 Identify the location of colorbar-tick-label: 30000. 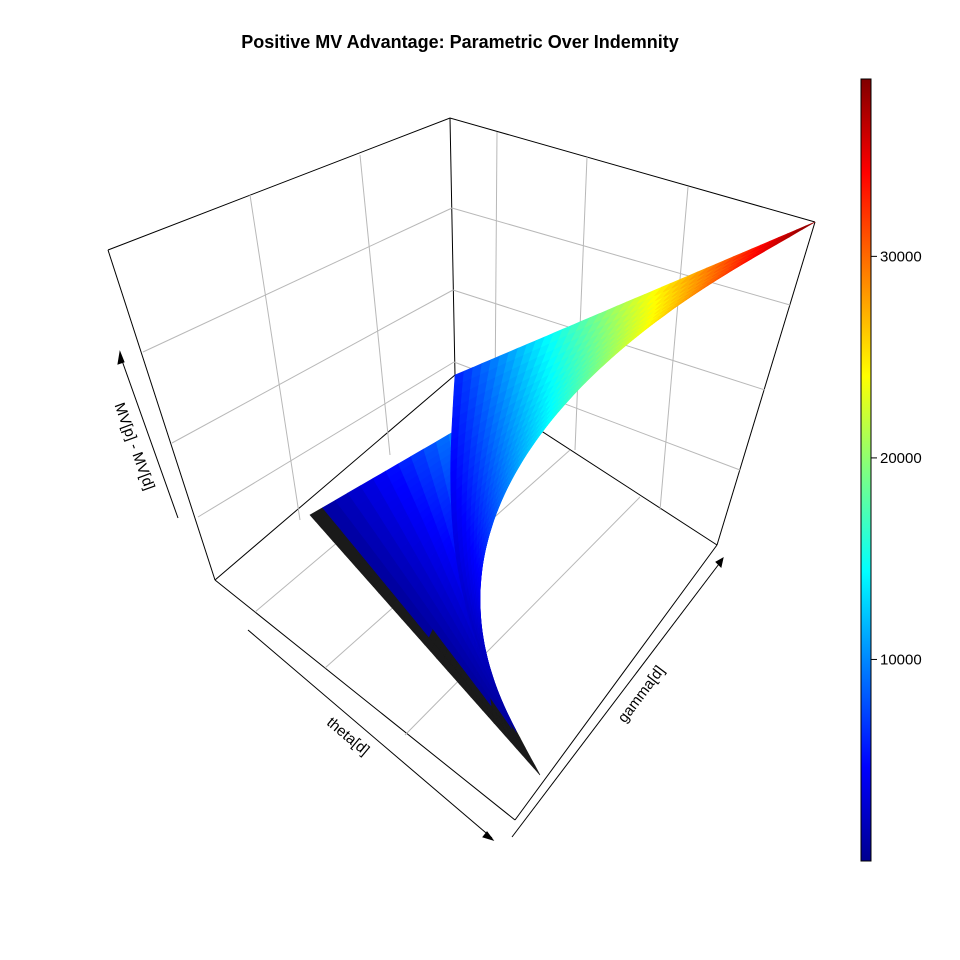
(901, 256).